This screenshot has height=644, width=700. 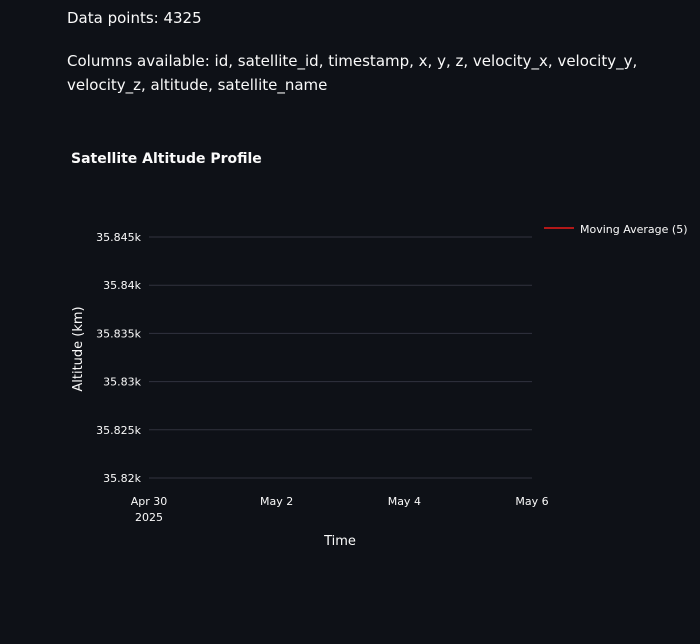 What do you see at coordinates (118, 333) in the screenshot?
I see `y-tick-label: 35.835k` at bounding box center [118, 333].